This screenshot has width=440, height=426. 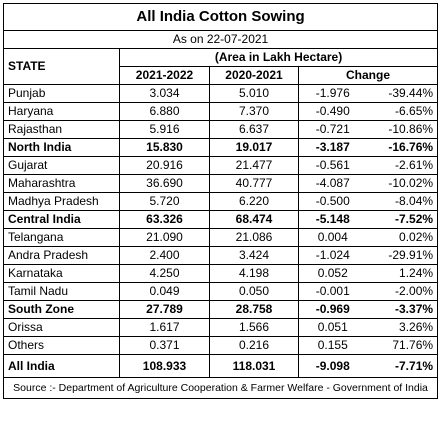 I want to click on table-row: North India 15.830 19.017 -3.187 -16.76%, so click(x=221, y=147).